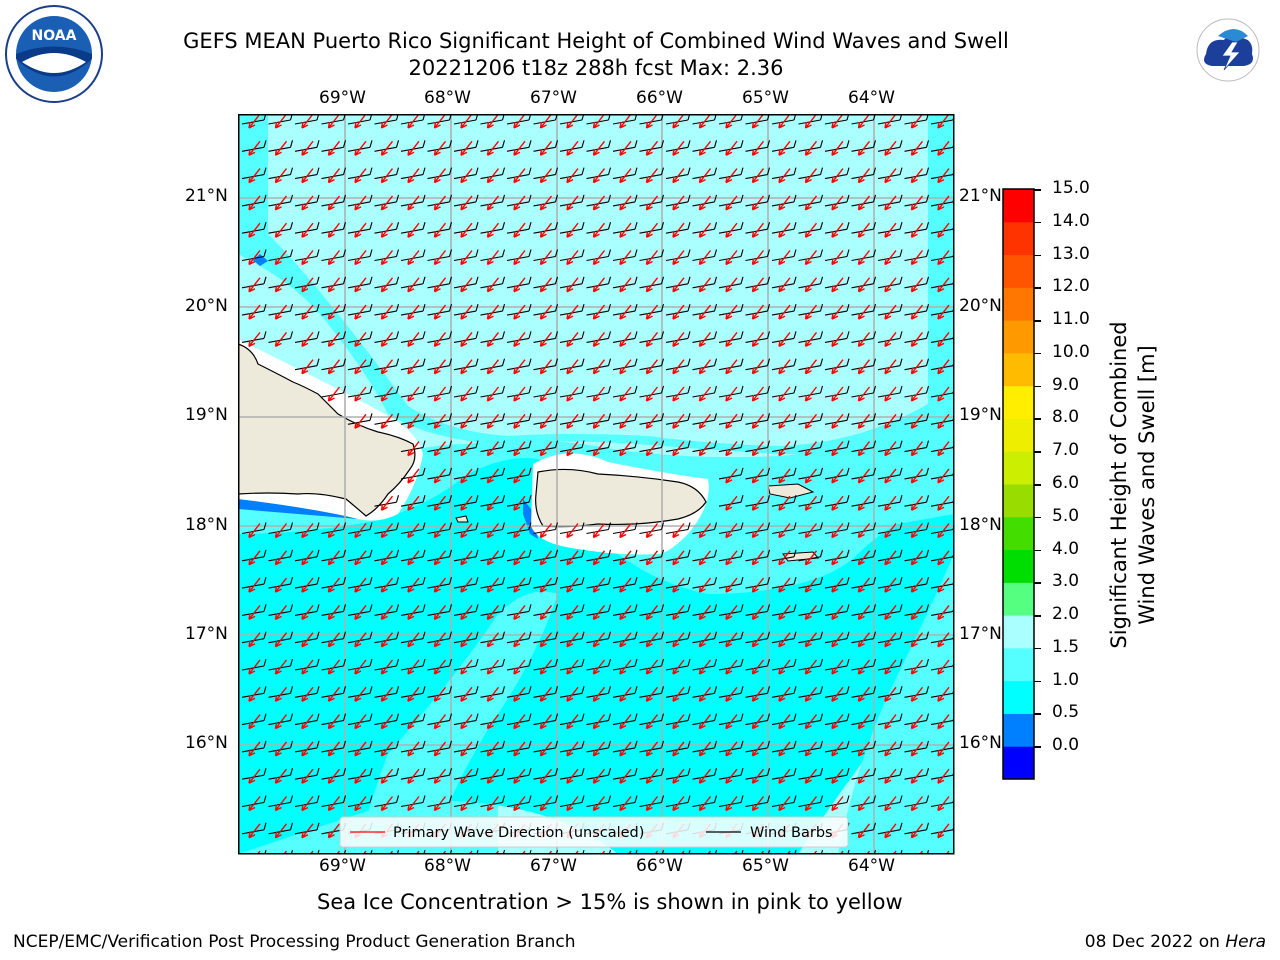  I want to click on lat-label-right: 20°N, so click(980, 306).